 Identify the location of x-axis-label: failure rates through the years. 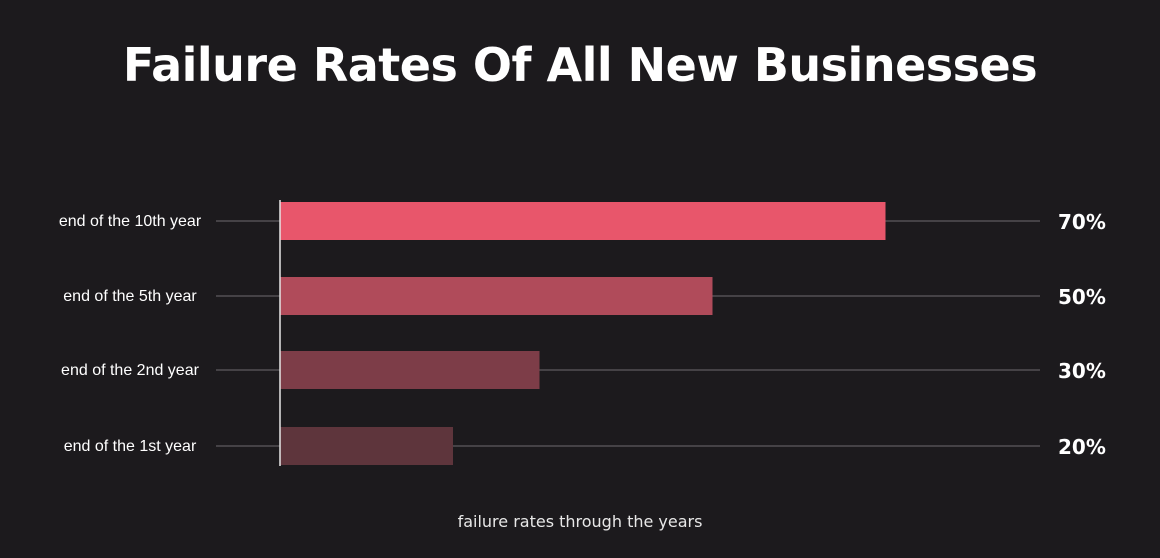
(580, 521).